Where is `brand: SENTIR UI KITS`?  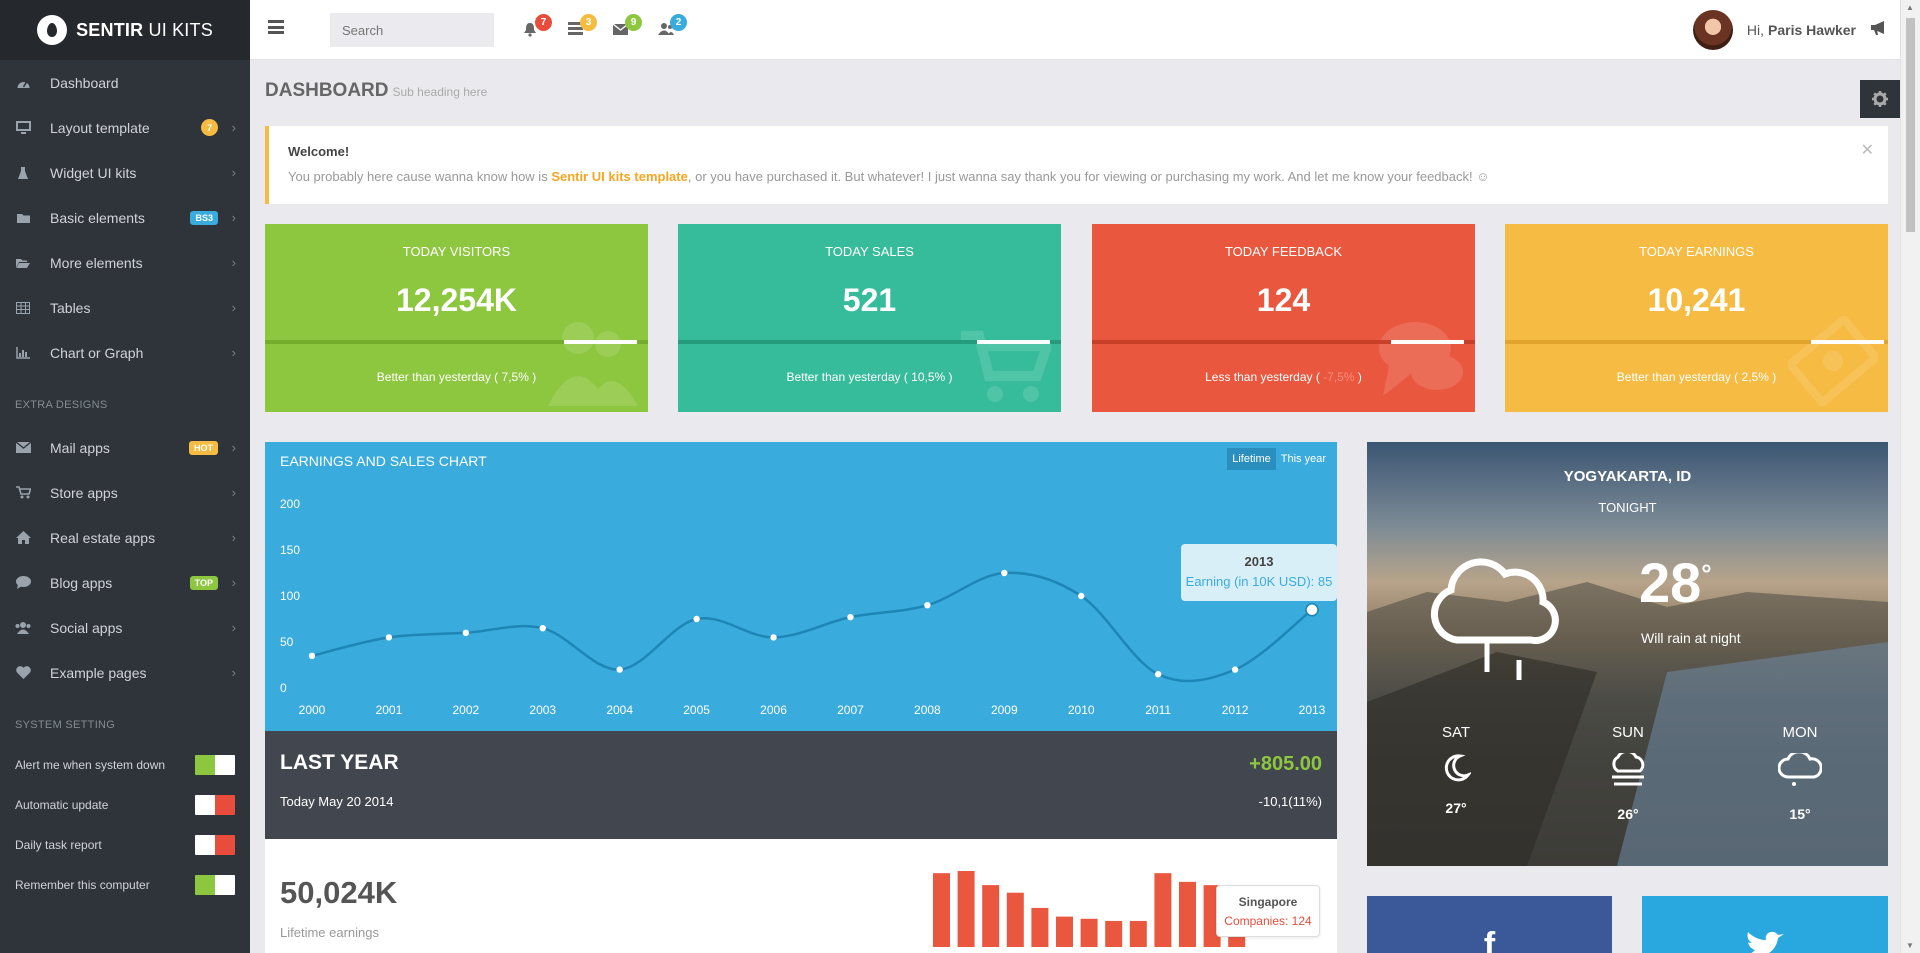
brand: SENTIR UI KITS is located at coordinates (125, 30).